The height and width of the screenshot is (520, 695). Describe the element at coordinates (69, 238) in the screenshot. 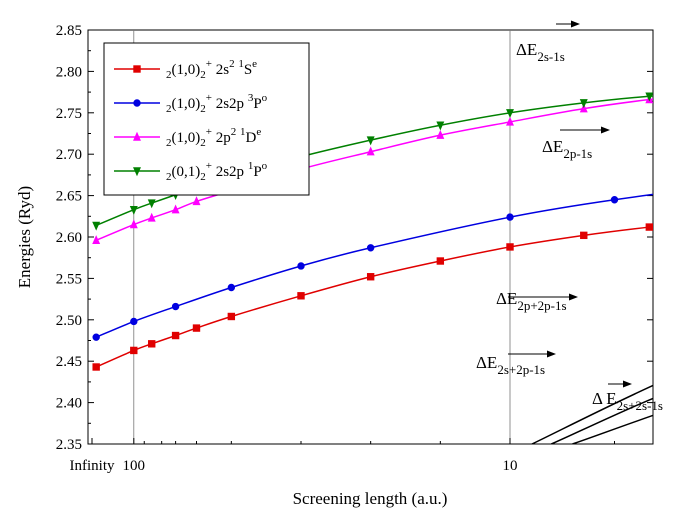

I see `y-tick-label: 2.60` at that location.